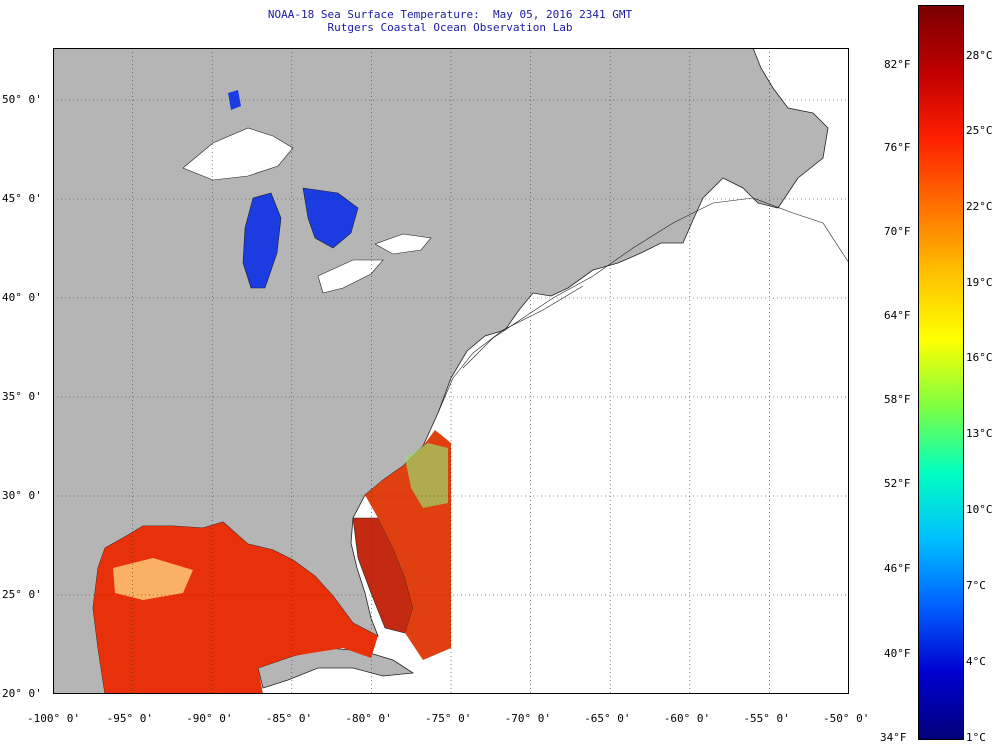 The height and width of the screenshot is (754, 1000). I want to click on gulf-stream-cool, so click(153, 579).